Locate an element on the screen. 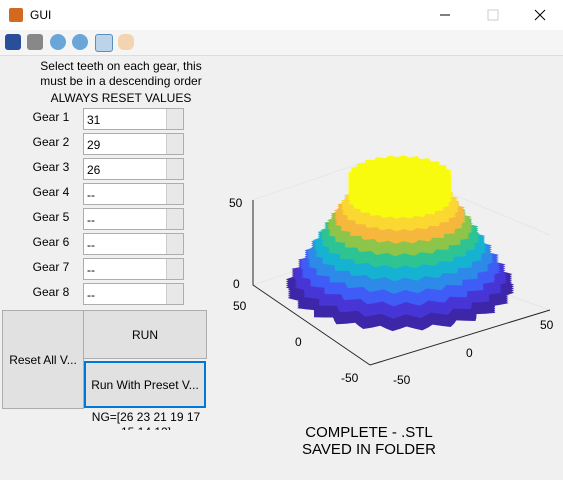 Image resolution: width=563 pixels, height=480 pixels. save-icon is located at coordinates (13, 42).